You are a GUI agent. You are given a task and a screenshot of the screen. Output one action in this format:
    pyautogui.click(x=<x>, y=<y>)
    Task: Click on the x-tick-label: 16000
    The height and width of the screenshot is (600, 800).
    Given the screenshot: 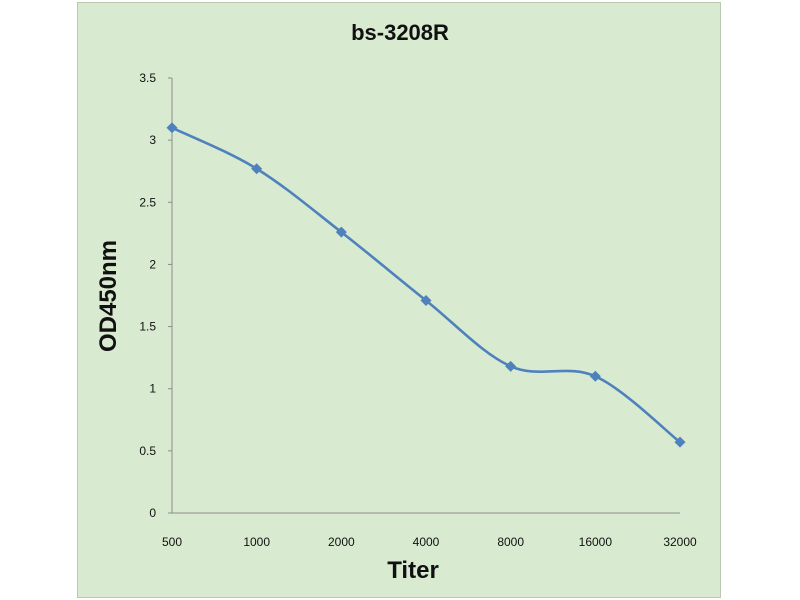 What is the action you would take?
    pyautogui.click(x=596, y=542)
    